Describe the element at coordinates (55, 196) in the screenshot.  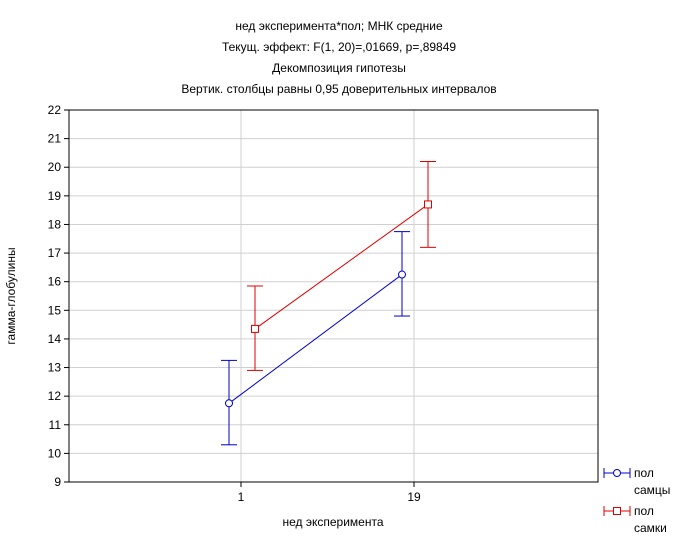
I see `y-tick-label: 19` at that location.